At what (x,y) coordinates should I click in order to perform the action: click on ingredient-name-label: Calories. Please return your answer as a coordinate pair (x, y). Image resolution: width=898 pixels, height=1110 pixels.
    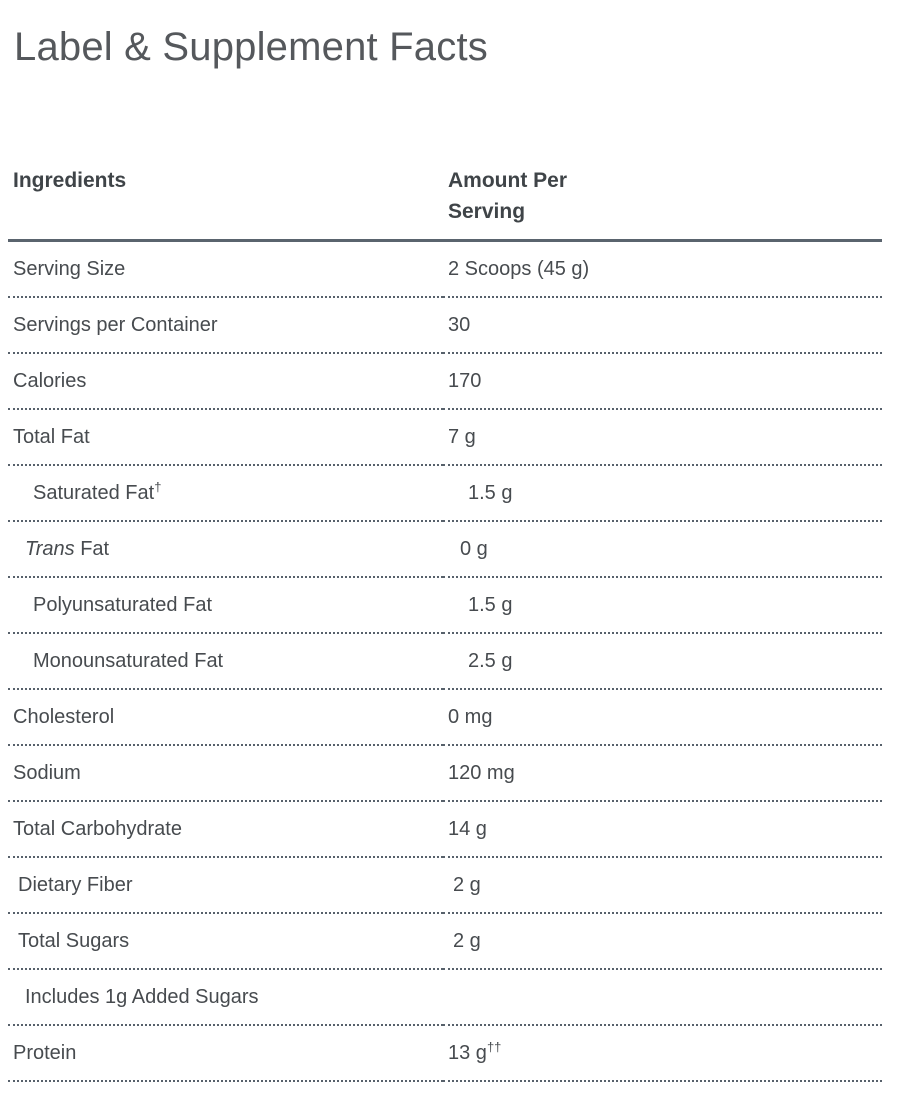
    Looking at the image, I should click on (50, 381).